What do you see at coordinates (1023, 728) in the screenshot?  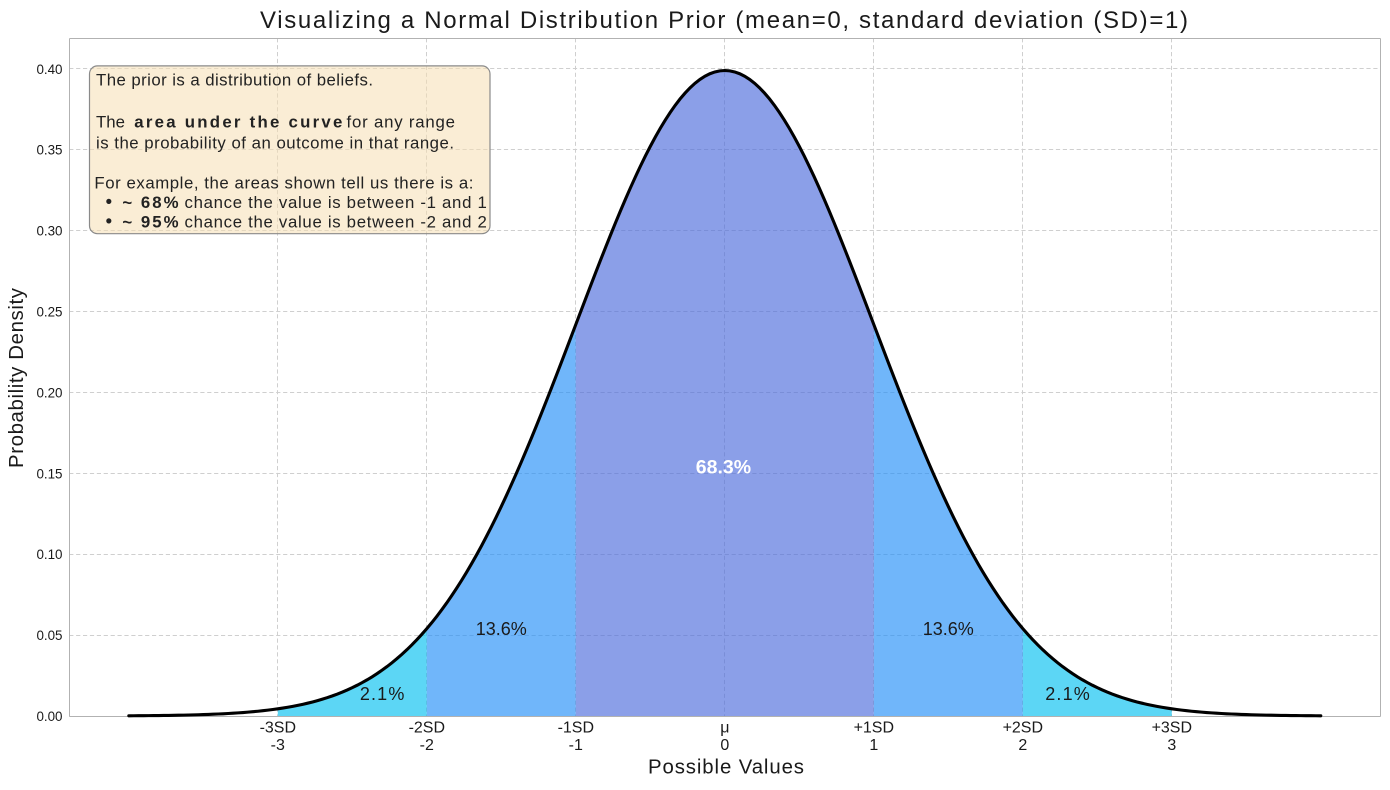 I see `svg-text: +2SD` at bounding box center [1023, 728].